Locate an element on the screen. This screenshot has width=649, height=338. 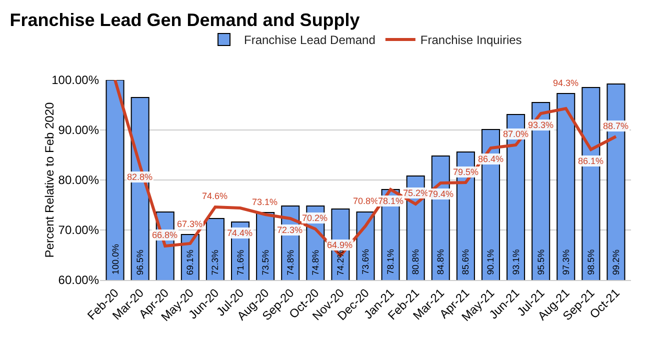
data-label: 80.8% is located at coordinates (415, 262).